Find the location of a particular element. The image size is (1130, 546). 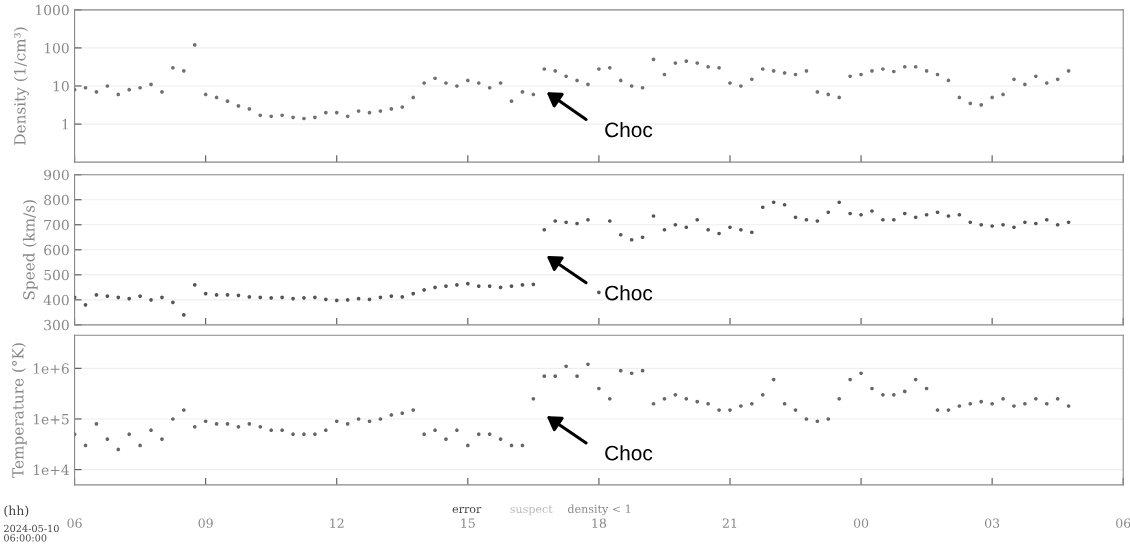

y-tick-label: 1e+4 is located at coordinates (51, 470).